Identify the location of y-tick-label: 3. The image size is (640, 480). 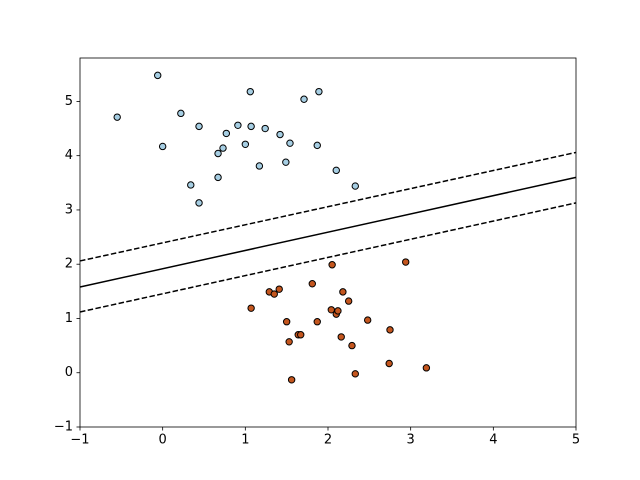
(69, 209).